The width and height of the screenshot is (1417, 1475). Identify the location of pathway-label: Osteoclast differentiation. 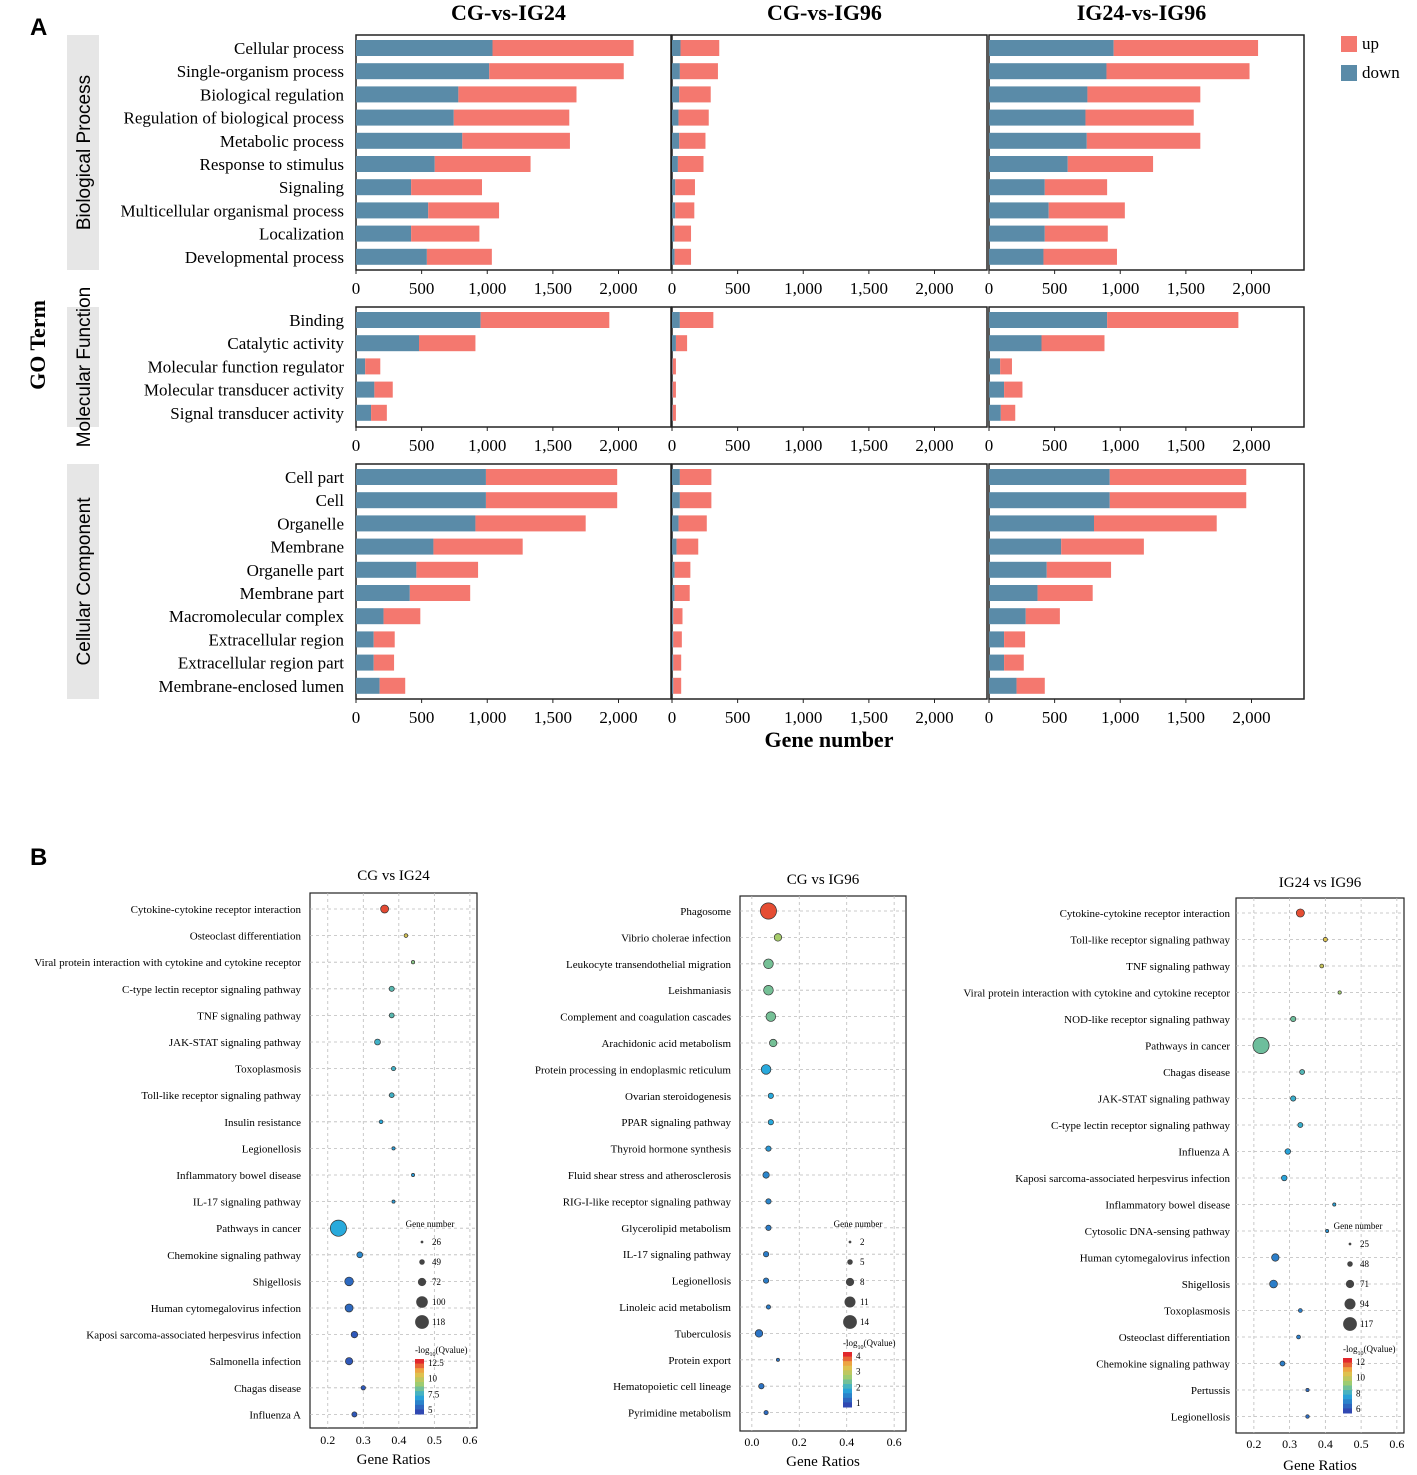
(246, 937).